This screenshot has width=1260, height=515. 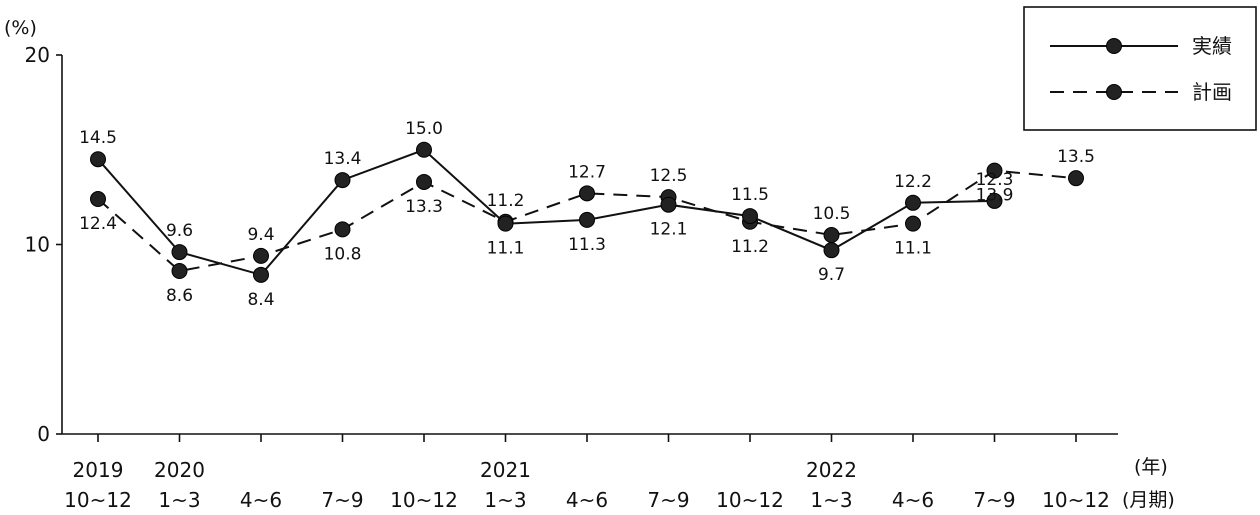 What do you see at coordinates (831, 470) in the screenshot?
I see `x-tick-year-label: 2022` at bounding box center [831, 470].